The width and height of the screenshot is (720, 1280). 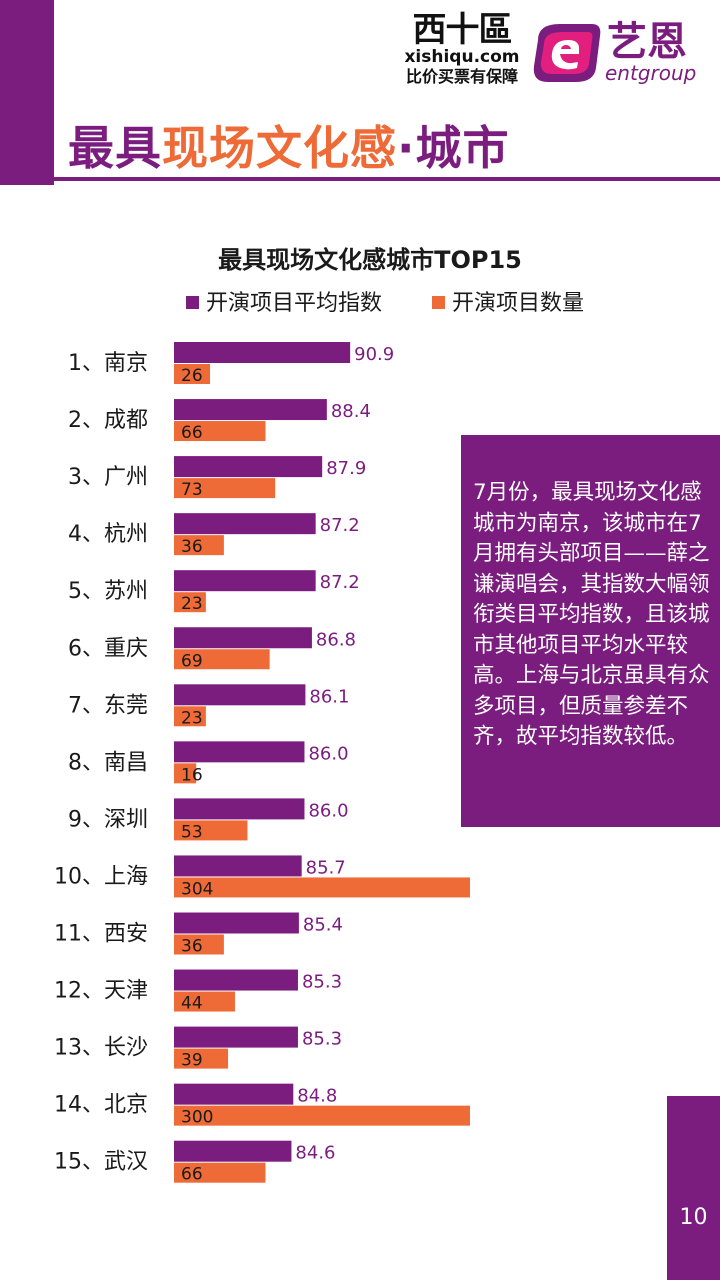 What do you see at coordinates (461, 76) in the screenshot?
I see `xishiqu-logo-tagline: 比价买票有保障` at bounding box center [461, 76].